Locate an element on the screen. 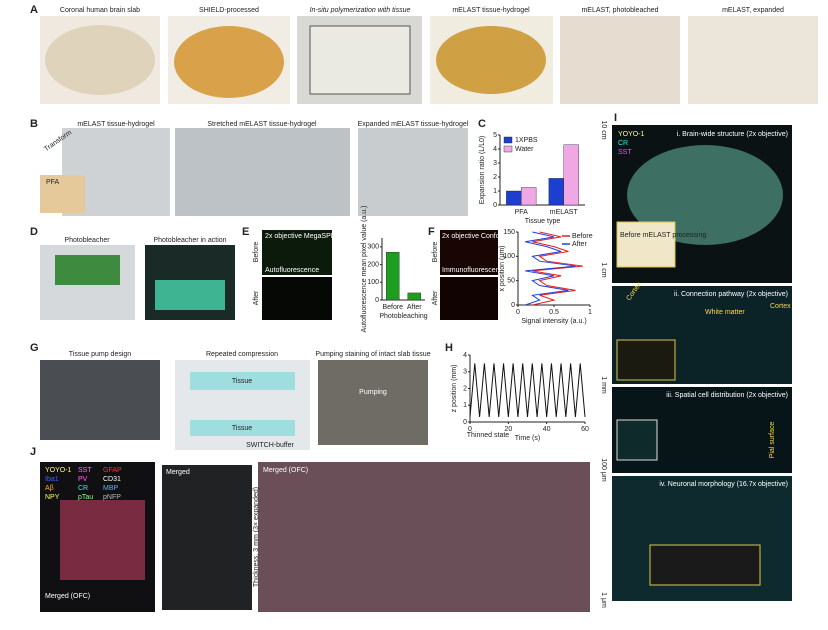 The width and height of the screenshot is (828, 630). legend-label: Before is located at coordinates (582, 236).